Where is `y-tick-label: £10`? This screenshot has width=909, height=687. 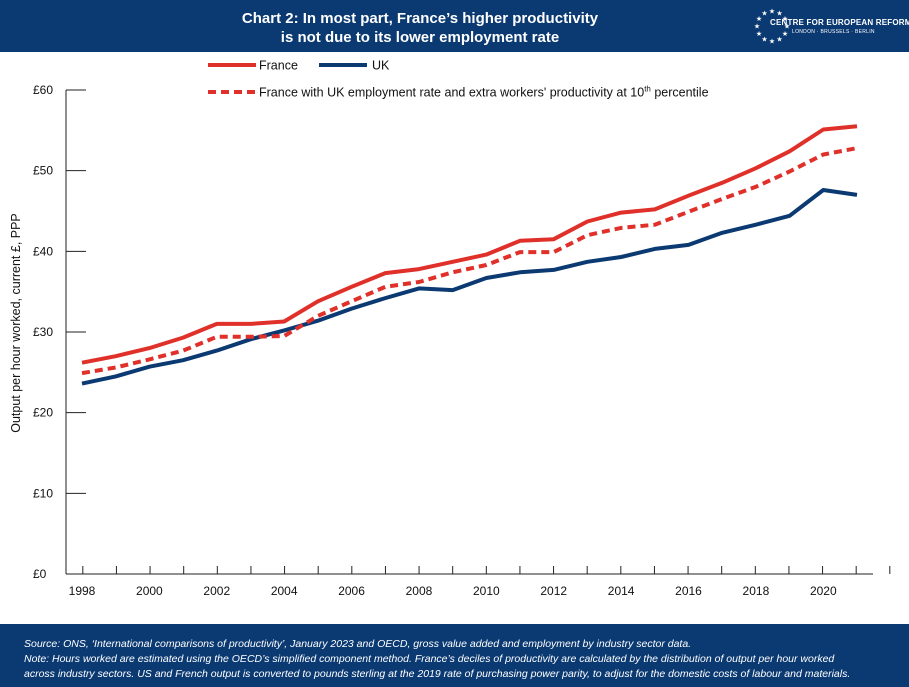
y-tick-label: £10 is located at coordinates (43, 493).